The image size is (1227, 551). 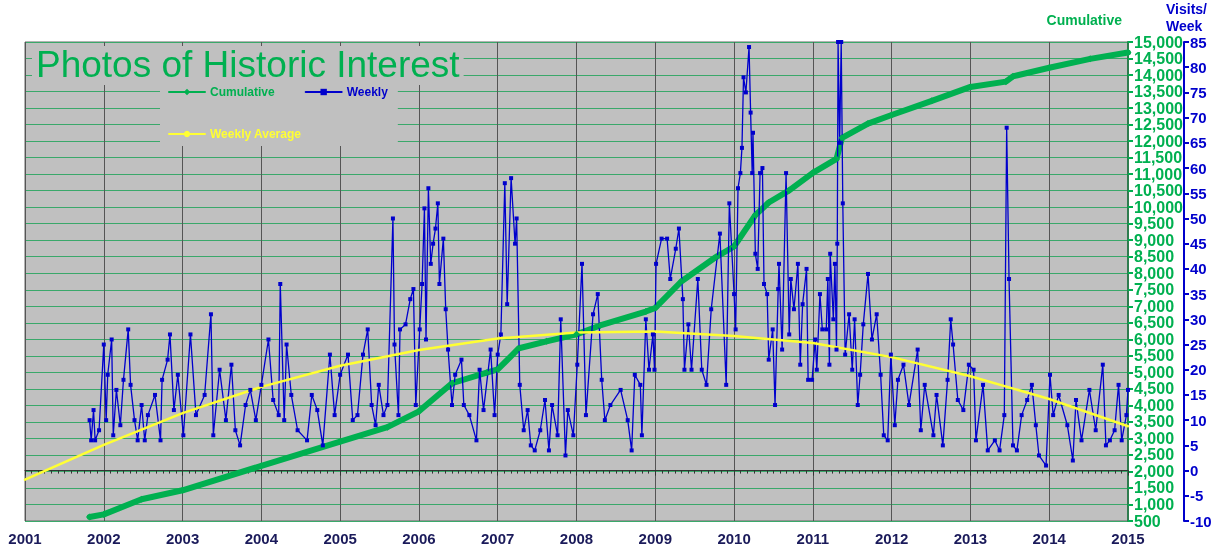 I want to click on y2-tick-label: 30, so click(x=1198, y=319).